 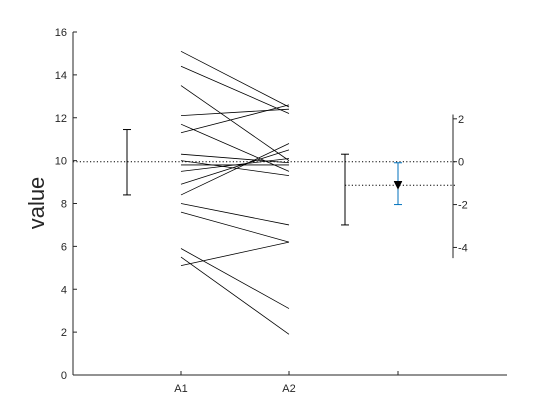 I want to click on y-tick-label: 0, so click(x=64, y=376).